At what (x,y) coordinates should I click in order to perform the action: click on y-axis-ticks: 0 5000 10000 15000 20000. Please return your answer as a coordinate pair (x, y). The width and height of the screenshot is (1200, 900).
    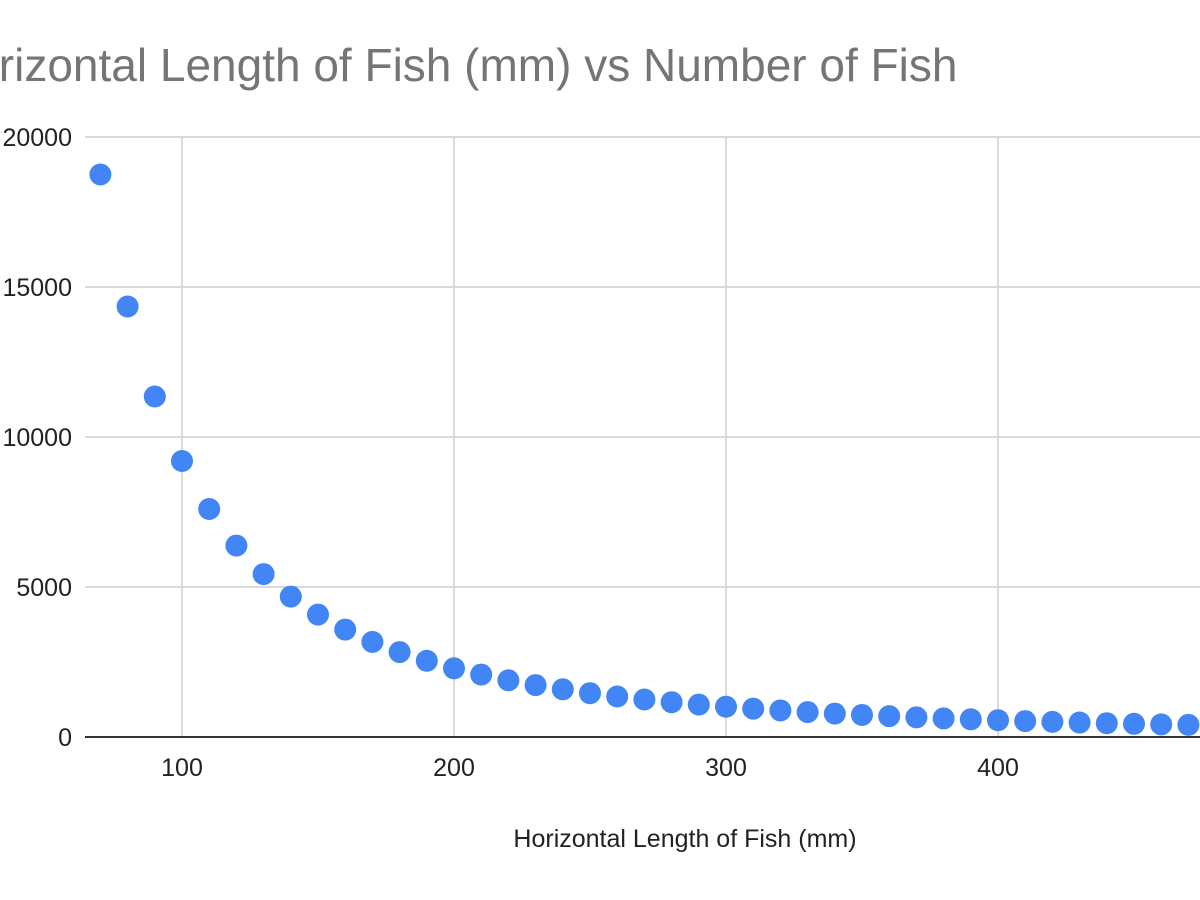
    Looking at the image, I should click on (37, 438).